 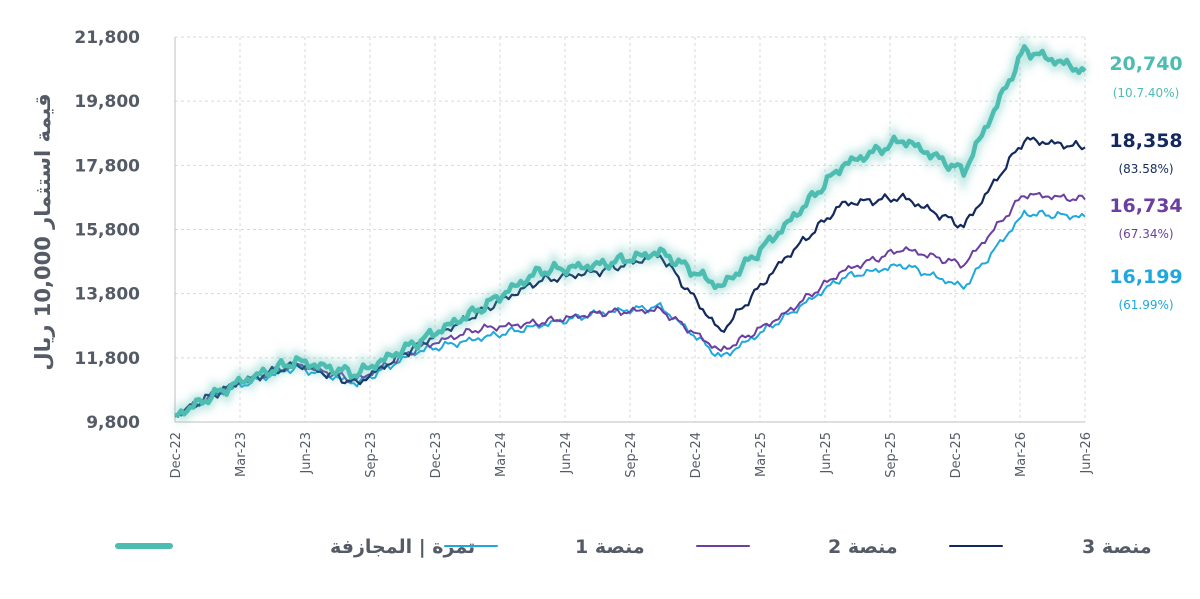 What do you see at coordinates (696, 455) in the screenshot?
I see `x-tick-label: Dec-24` at bounding box center [696, 455].